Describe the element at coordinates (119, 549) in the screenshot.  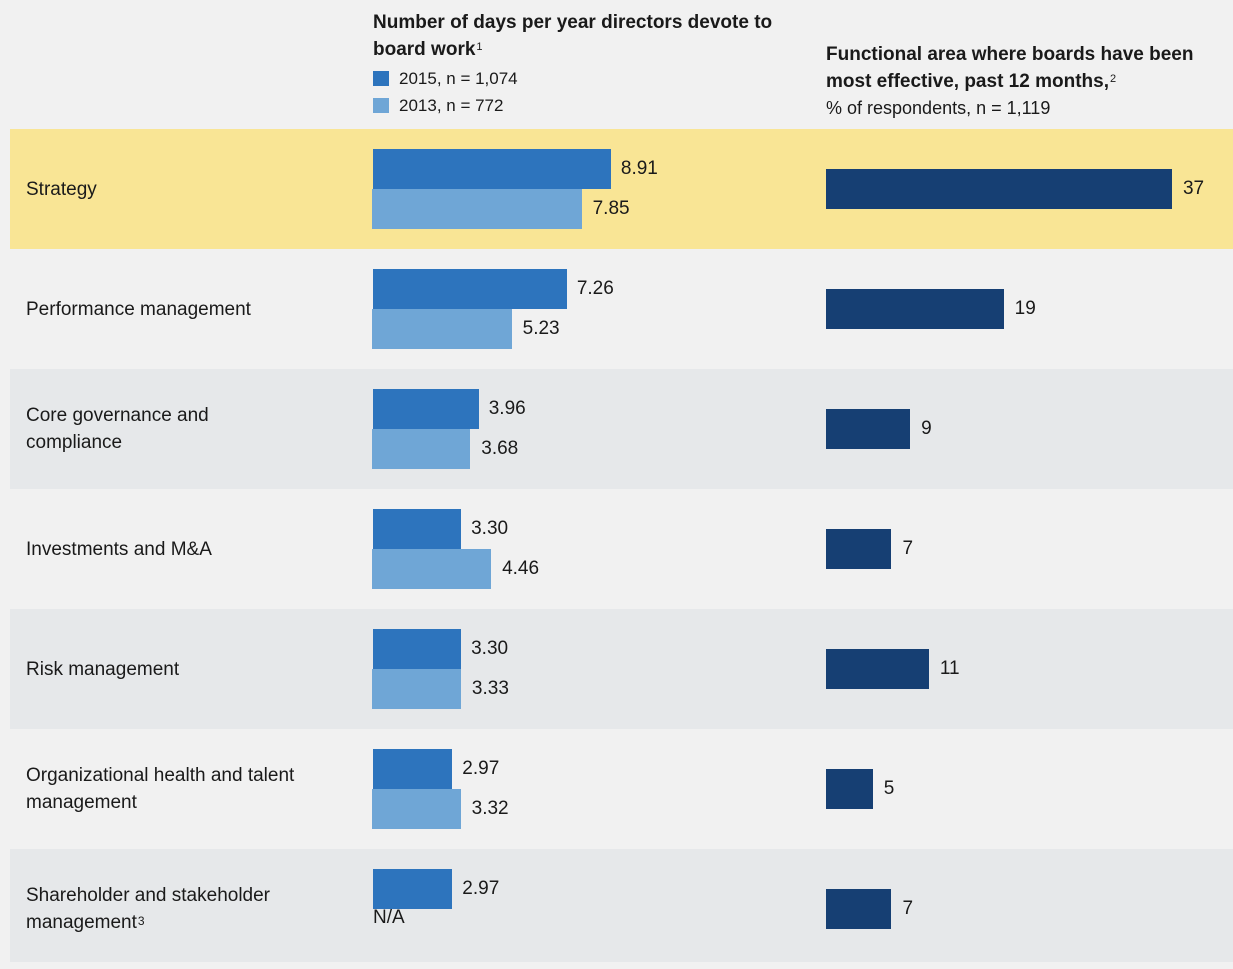
I see `category-label-text: Investments and M&A` at that location.